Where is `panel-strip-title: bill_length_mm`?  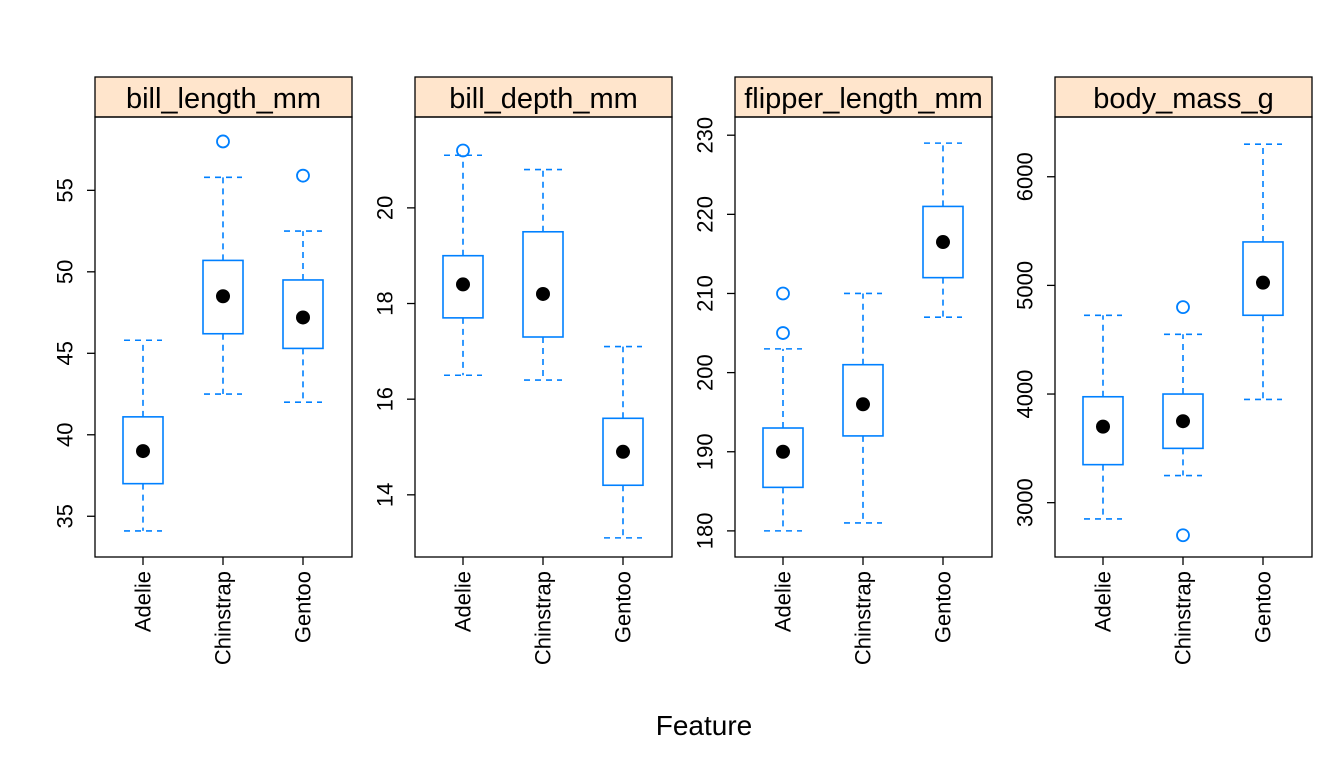
panel-strip-title: bill_length_mm is located at coordinates (223, 99).